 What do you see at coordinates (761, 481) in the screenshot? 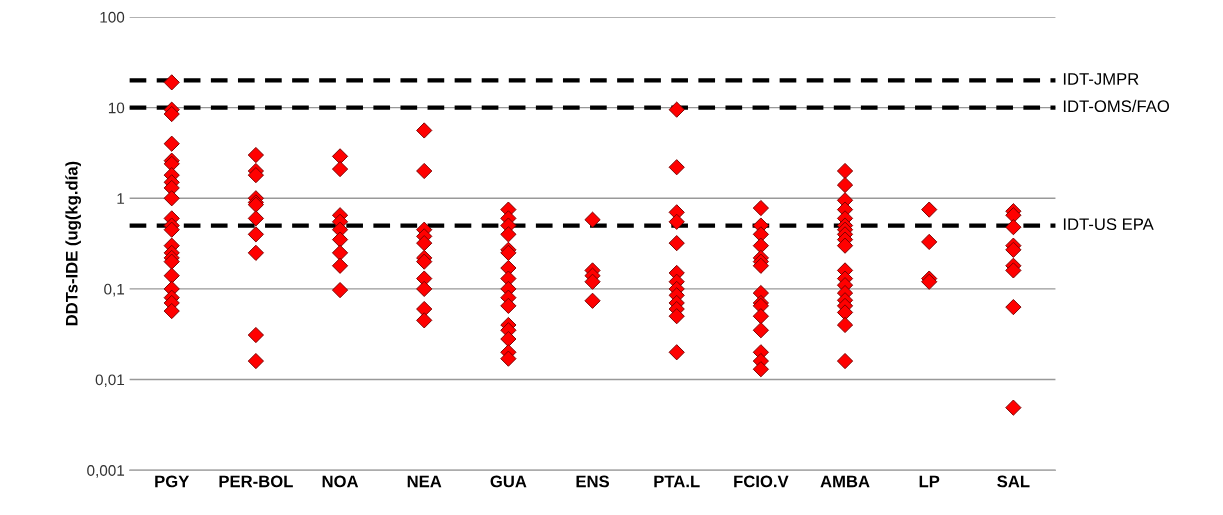
I see `x-tick-label: FCIO.V` at bounding box center [761, 481].